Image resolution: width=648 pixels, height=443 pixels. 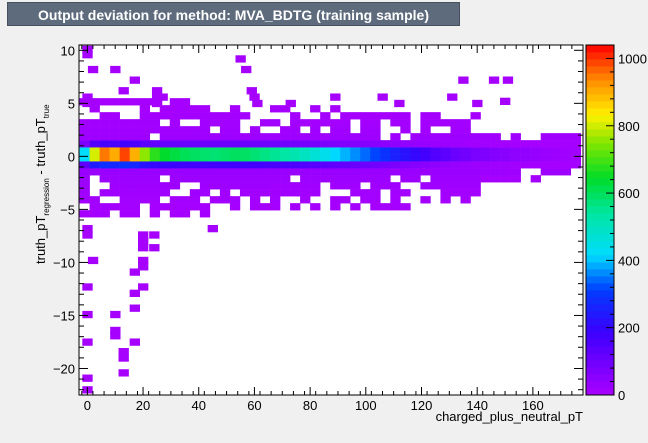 What do you see at coordinates (71, 156) in the screenshot?
I see `y-tick-label: 0` at bounding box center [71, 156].